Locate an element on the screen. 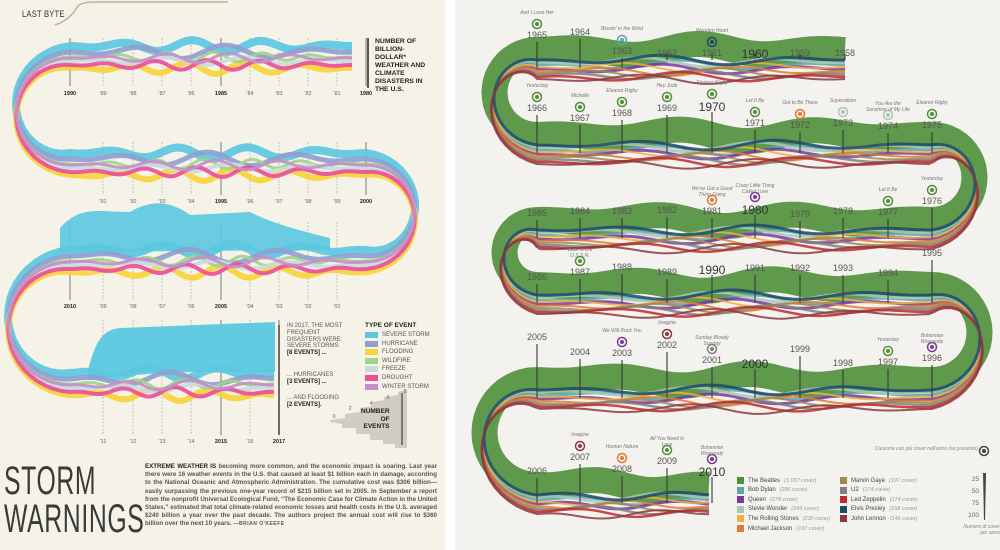  year-tick-label: 1982 is located at coordinates (667, 210).